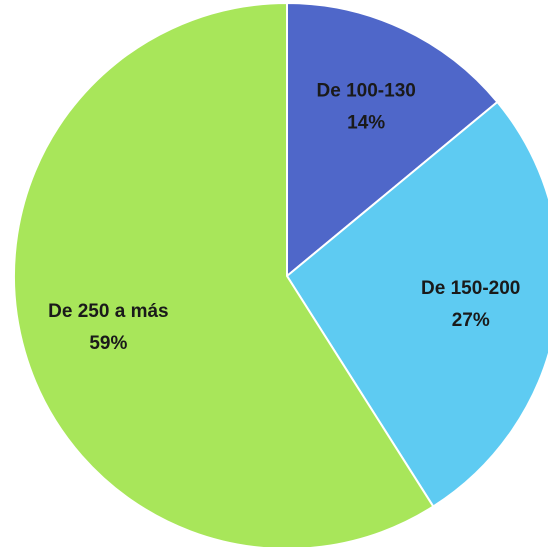 The height and width of the screenshot is (547, 548). What do you see at coordinates (366, 123) in the screenshot?
I see `slice-value-label: 14%` at bounding box center [366, 123].